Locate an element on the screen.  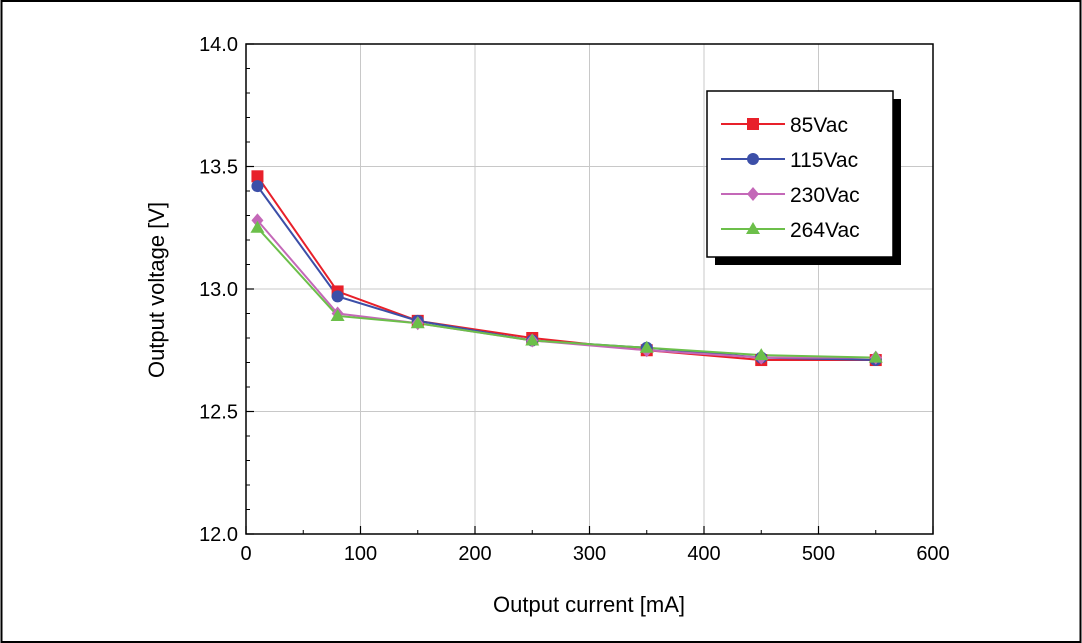
x-tick-label: 400 is located at coordinates (703, 554).